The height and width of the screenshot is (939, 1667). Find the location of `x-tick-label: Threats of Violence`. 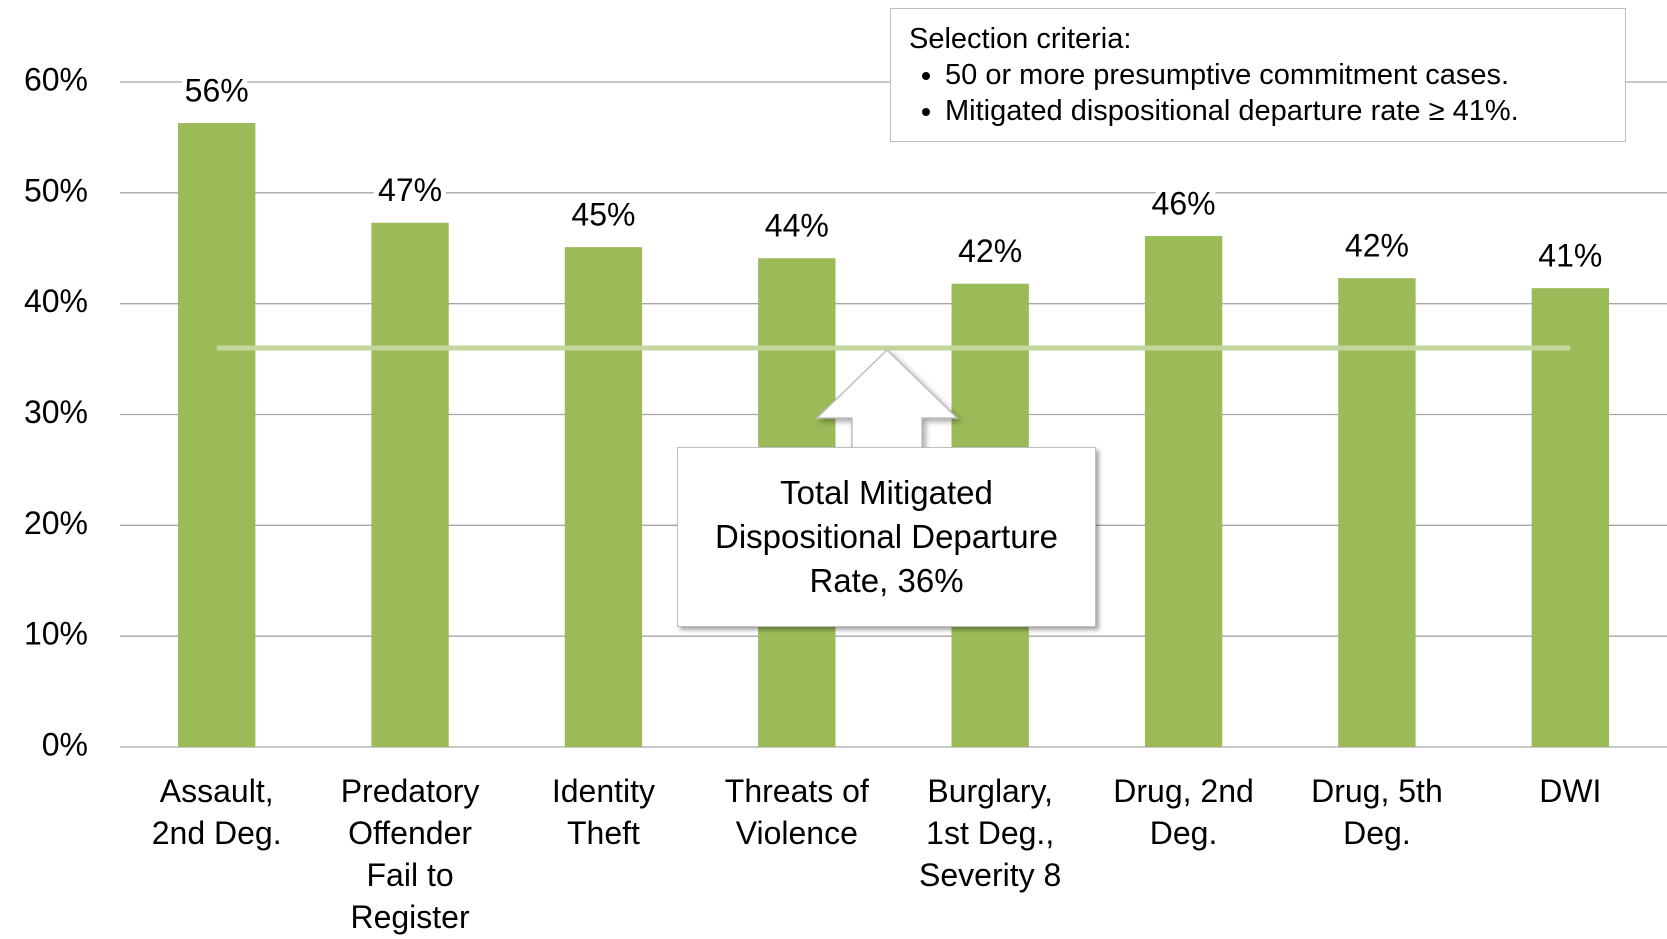

x-tick-label: Threats of Violence is located at coordinates (796, 812).